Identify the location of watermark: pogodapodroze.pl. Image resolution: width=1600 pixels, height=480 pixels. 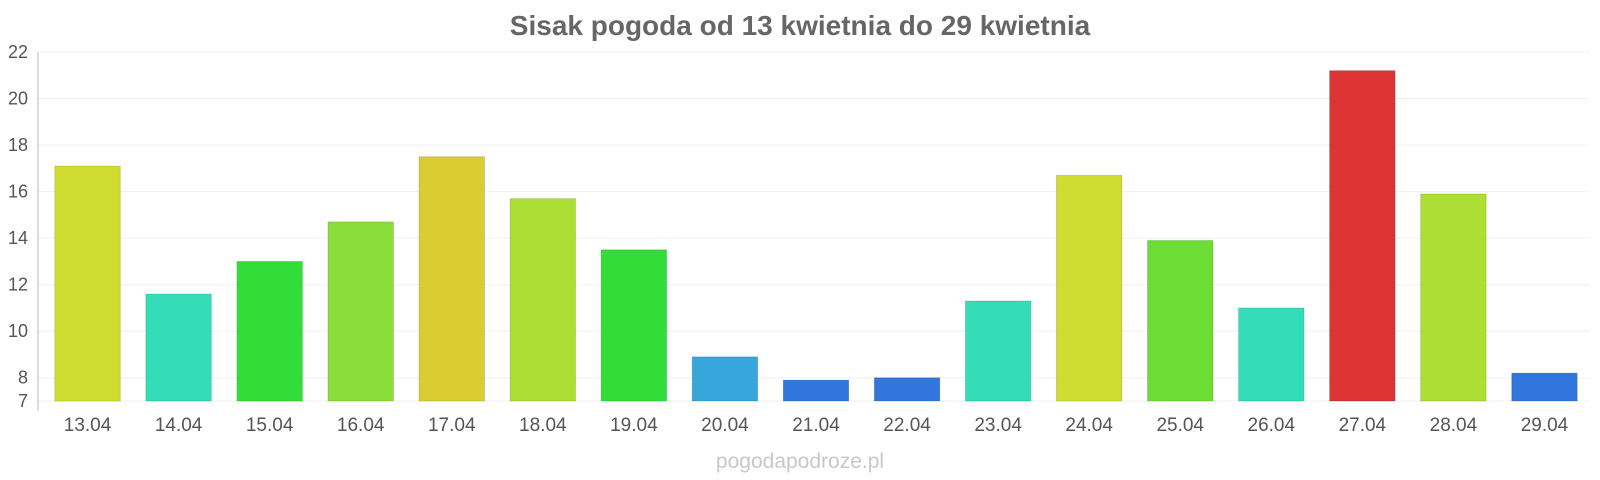
(800, 461).